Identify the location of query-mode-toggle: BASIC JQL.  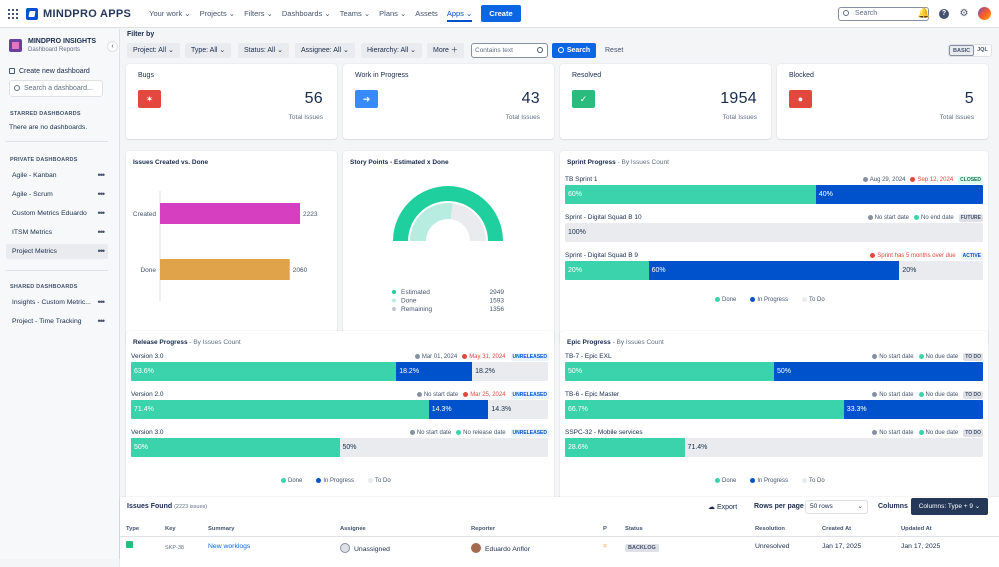
(970, 50).